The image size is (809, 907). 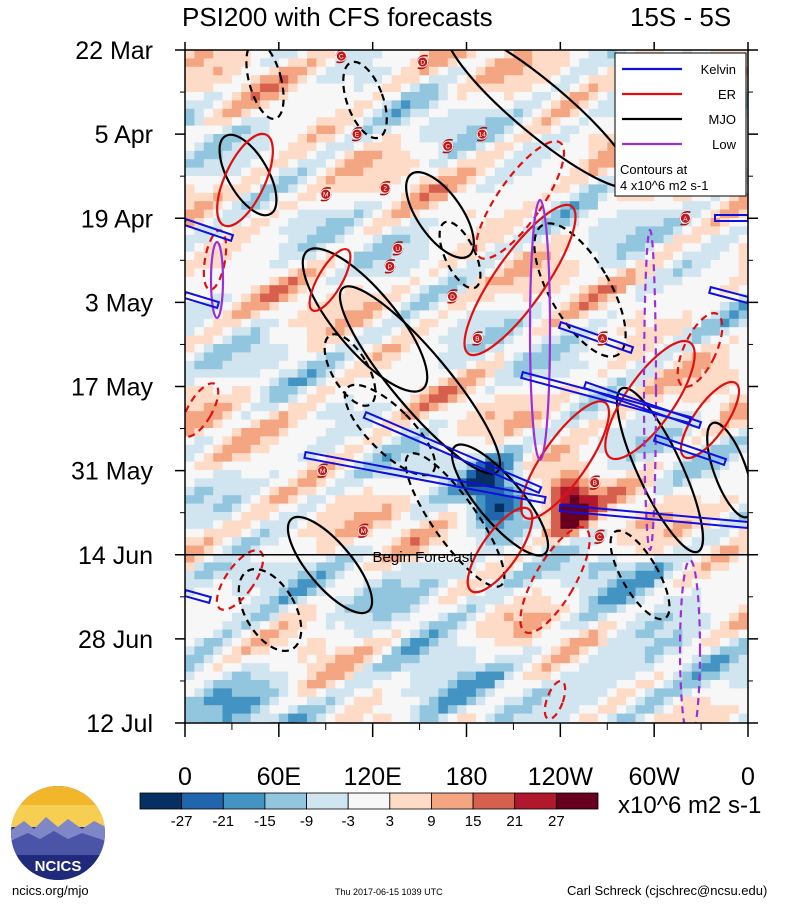 What do you see at coordinates (681, 17) in the screenshot?
I see `region-label: 15S - 5S` at bounding box center [681, 17].